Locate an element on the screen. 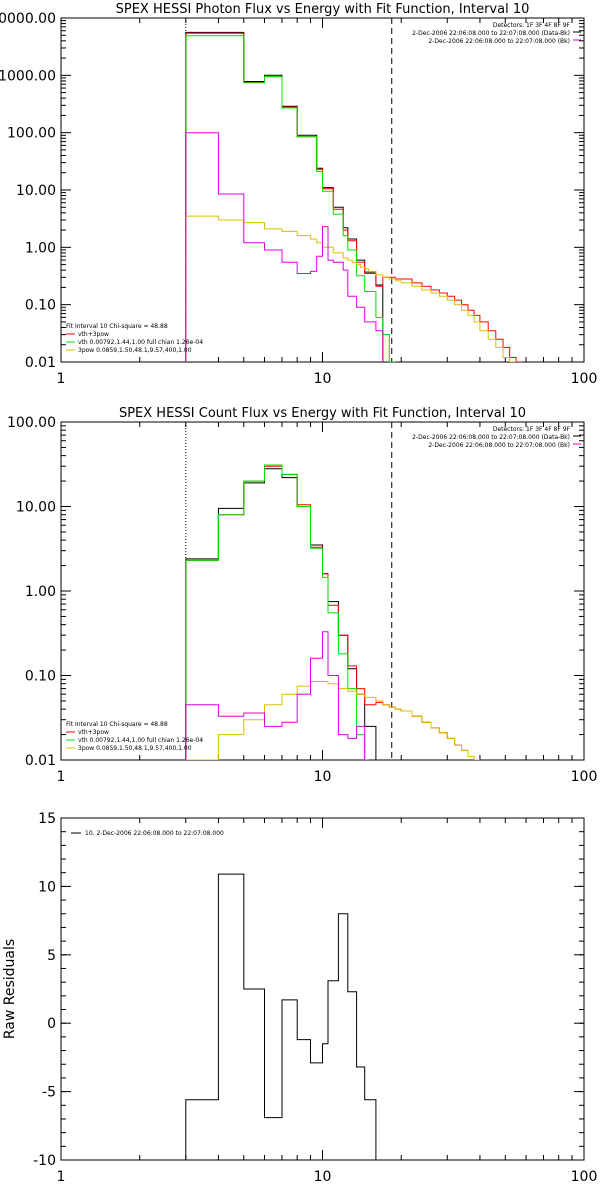  y-tick-label: 10 is located at coordinates (47, 887).